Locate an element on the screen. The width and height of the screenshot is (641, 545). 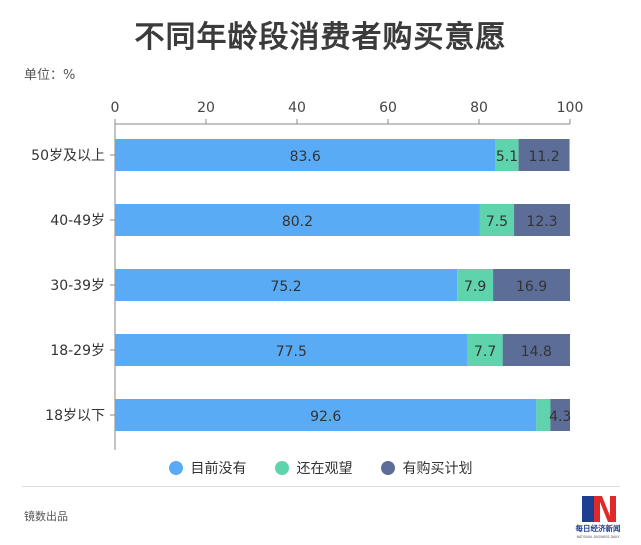
x-tick-label: 100 is located at coordinates (570, 108).